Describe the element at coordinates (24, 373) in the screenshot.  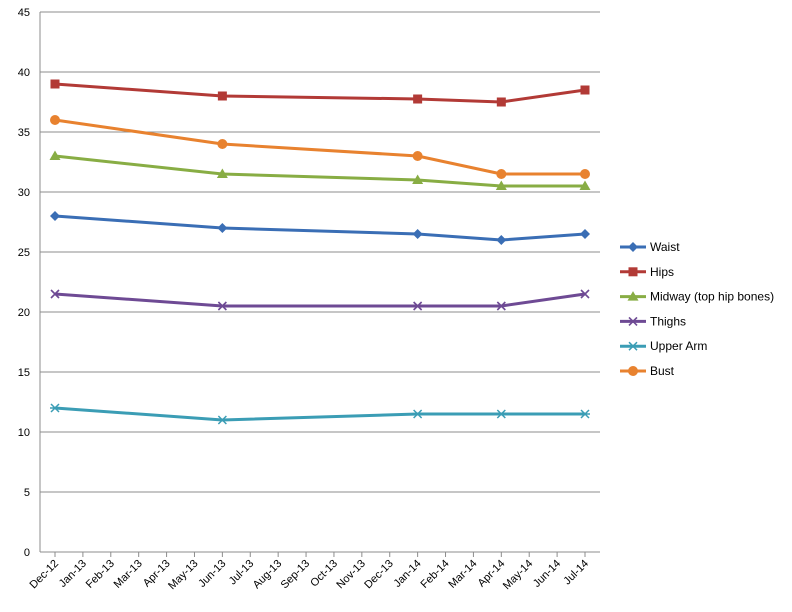
I see `y-tick-label: 15` at that location.